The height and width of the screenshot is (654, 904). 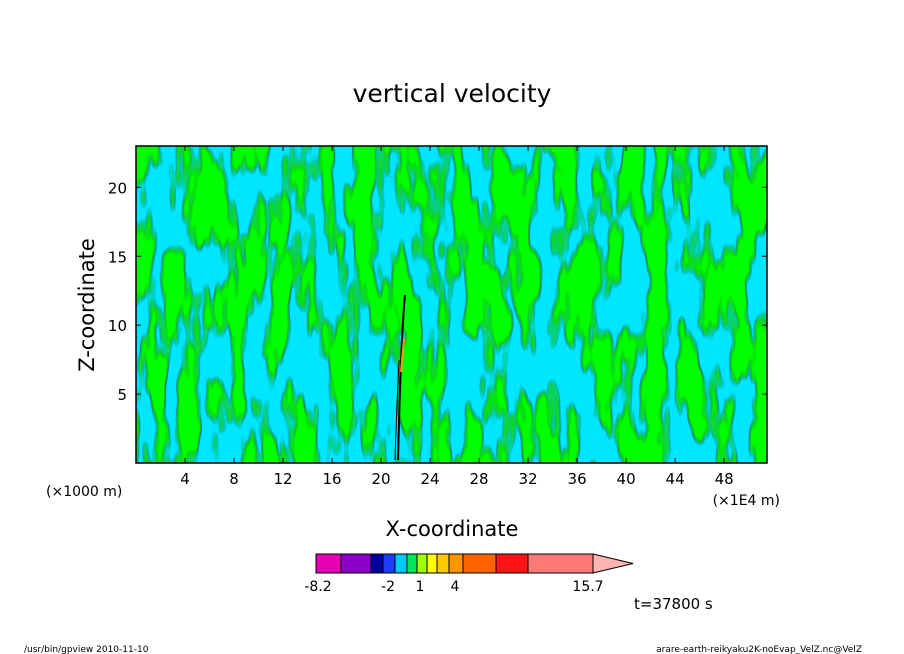 I want to click on footer-left: /usr/bin/gpview 2010-11-10, so click(x=86, y=649).